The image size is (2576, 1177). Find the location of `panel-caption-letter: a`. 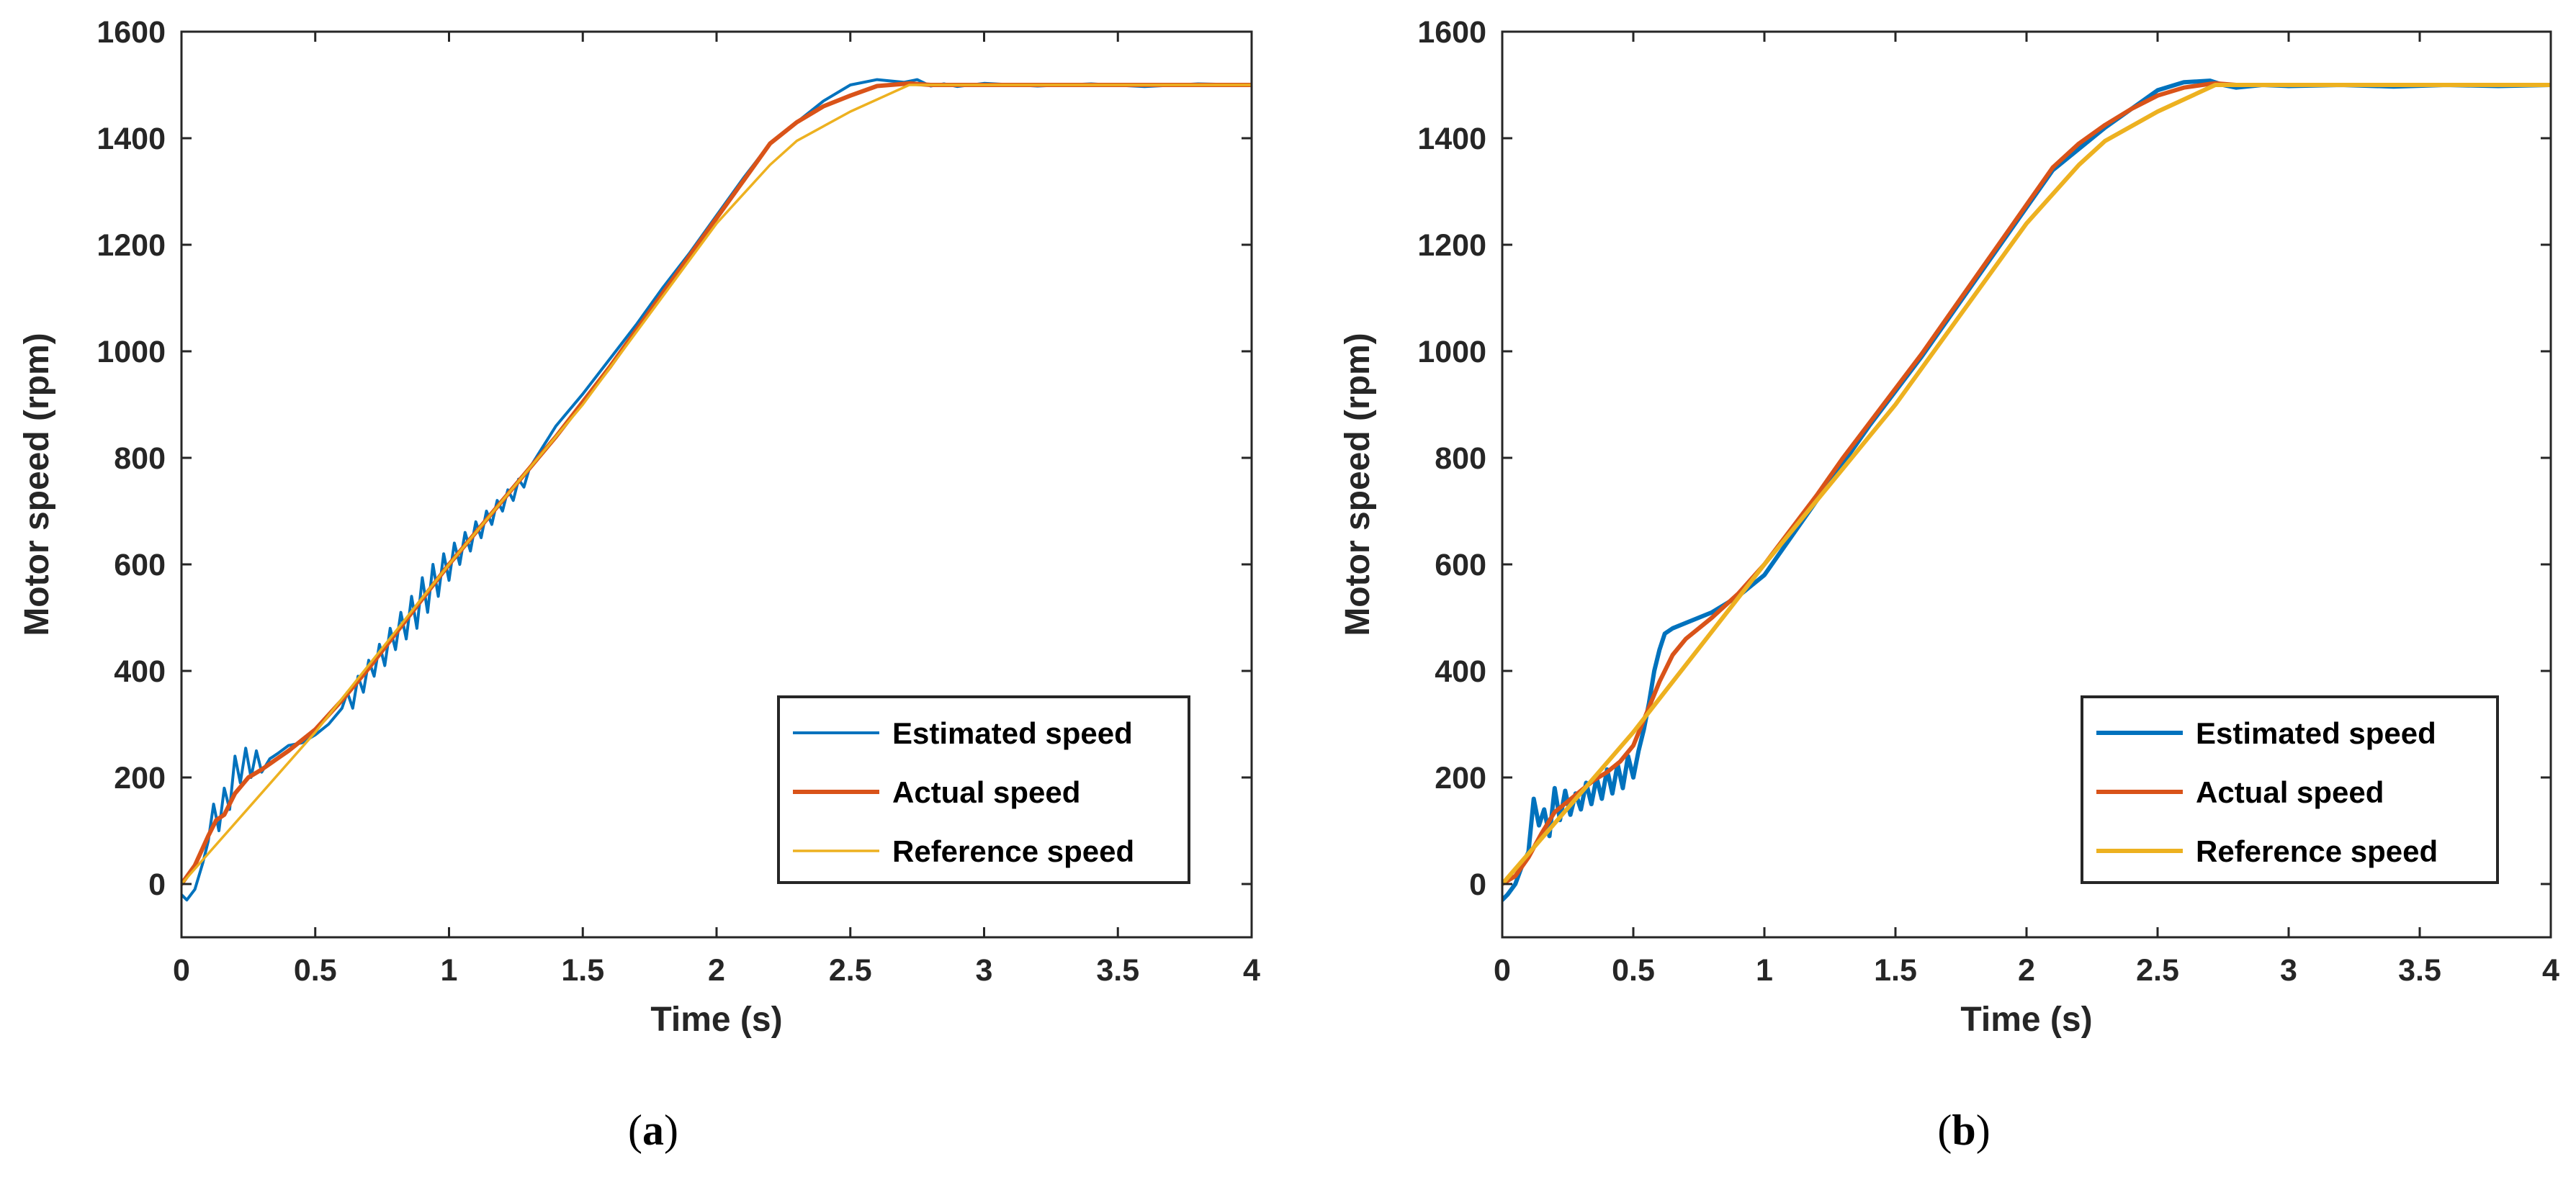

panel-caption-letter: a is located at coordinates (653, 1130).